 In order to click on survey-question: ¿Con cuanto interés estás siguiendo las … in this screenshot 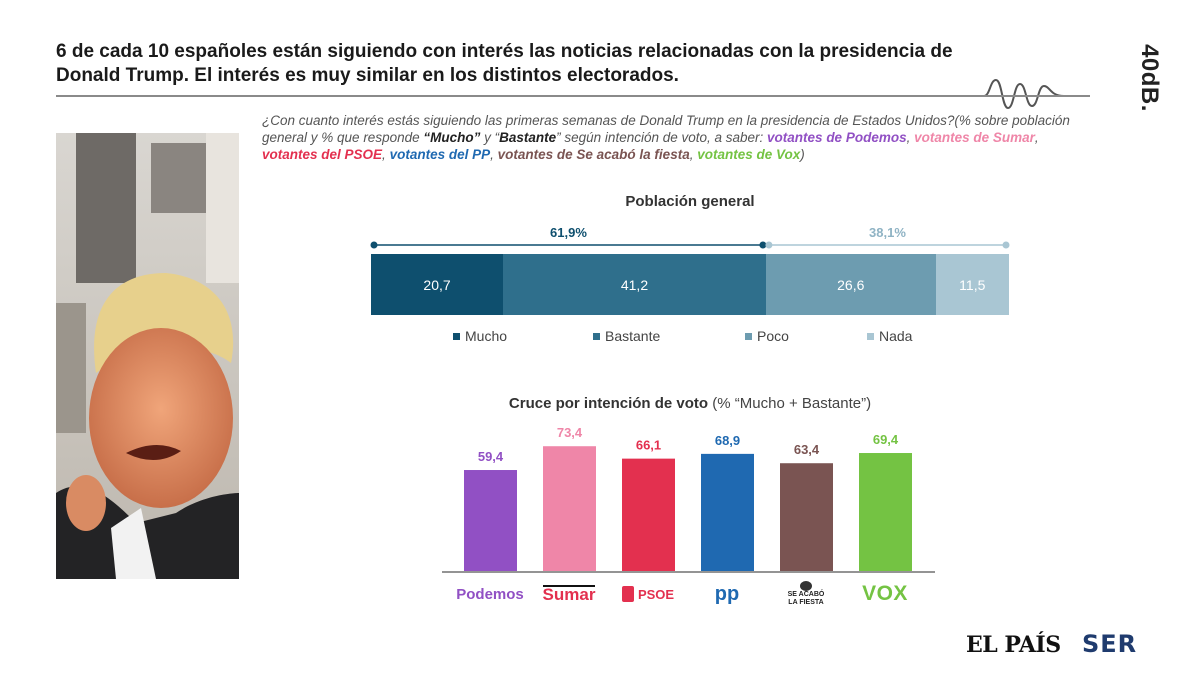, I will do `click(666, 137)`.